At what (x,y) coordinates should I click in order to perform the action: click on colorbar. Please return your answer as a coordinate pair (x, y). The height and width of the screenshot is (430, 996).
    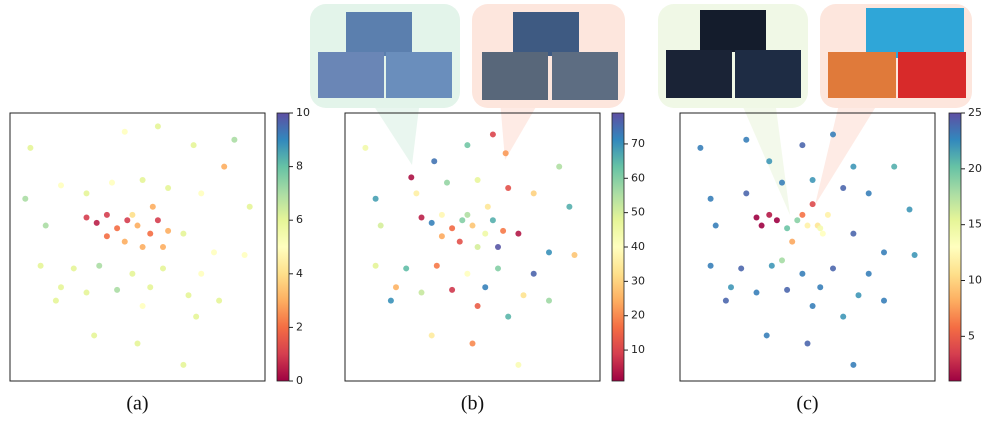
    Looking at the image, I should click on (283, 247).